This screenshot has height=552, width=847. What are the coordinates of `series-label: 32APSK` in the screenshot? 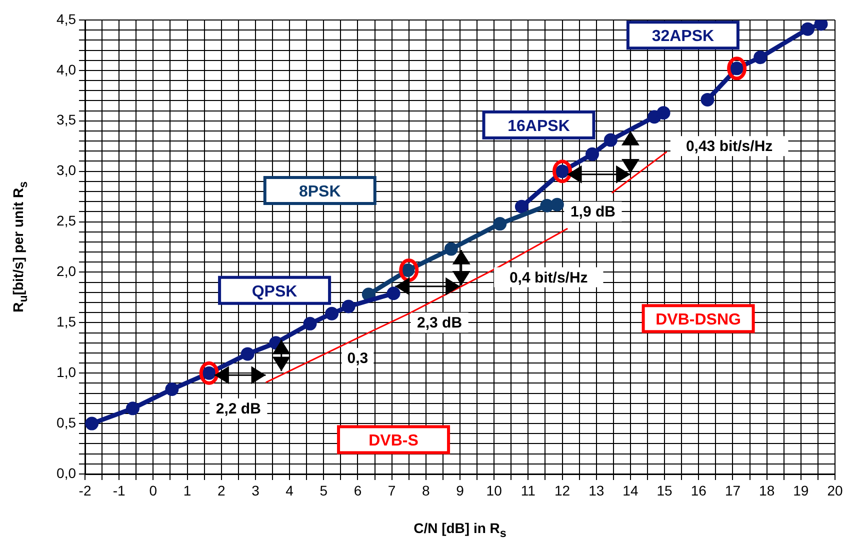 It's located at (683, 37).